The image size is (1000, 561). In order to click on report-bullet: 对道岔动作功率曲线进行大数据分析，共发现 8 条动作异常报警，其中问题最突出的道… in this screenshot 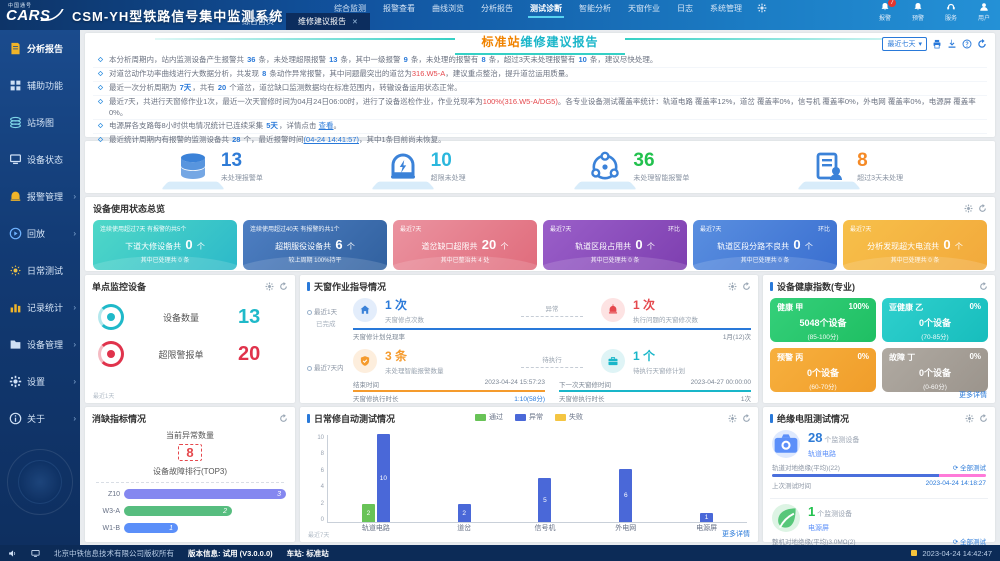, I will do `click(540, 75)`.